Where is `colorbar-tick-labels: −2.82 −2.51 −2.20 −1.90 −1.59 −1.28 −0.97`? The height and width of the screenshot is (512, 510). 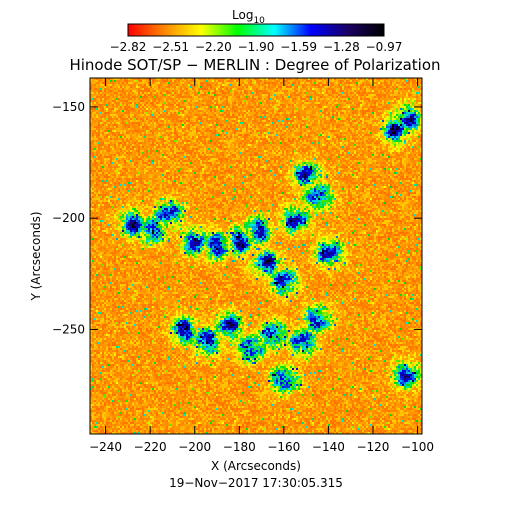 colorbar-tick-labels: −2.82 −2.51 −2.20 −1.90 −1.59 −1.28 −0.97 is located at coordinates (256, 47).